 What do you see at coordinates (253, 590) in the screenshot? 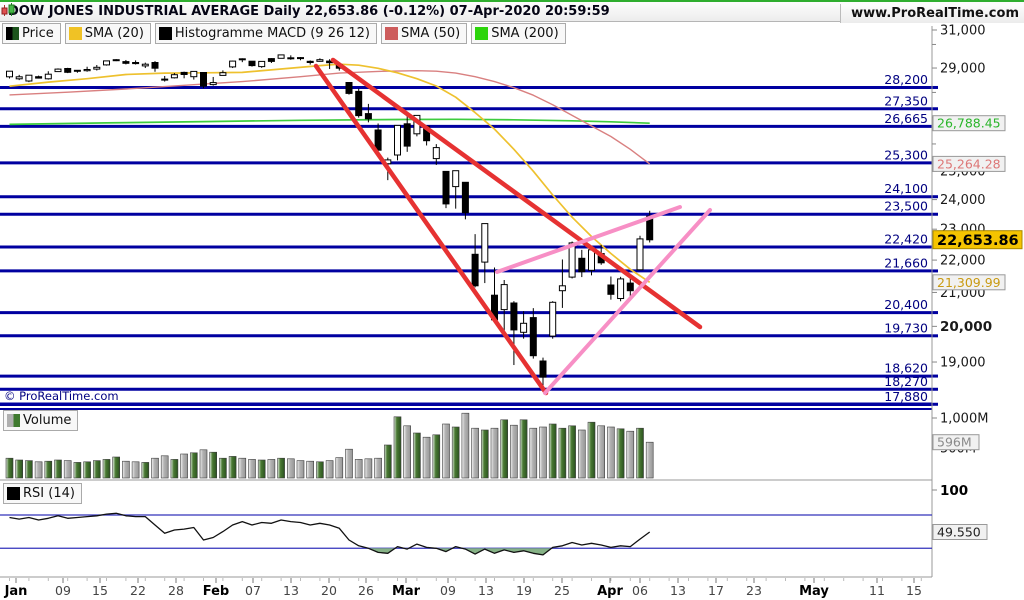
I see `svg-text: 07` at bounding box center [253, 590].